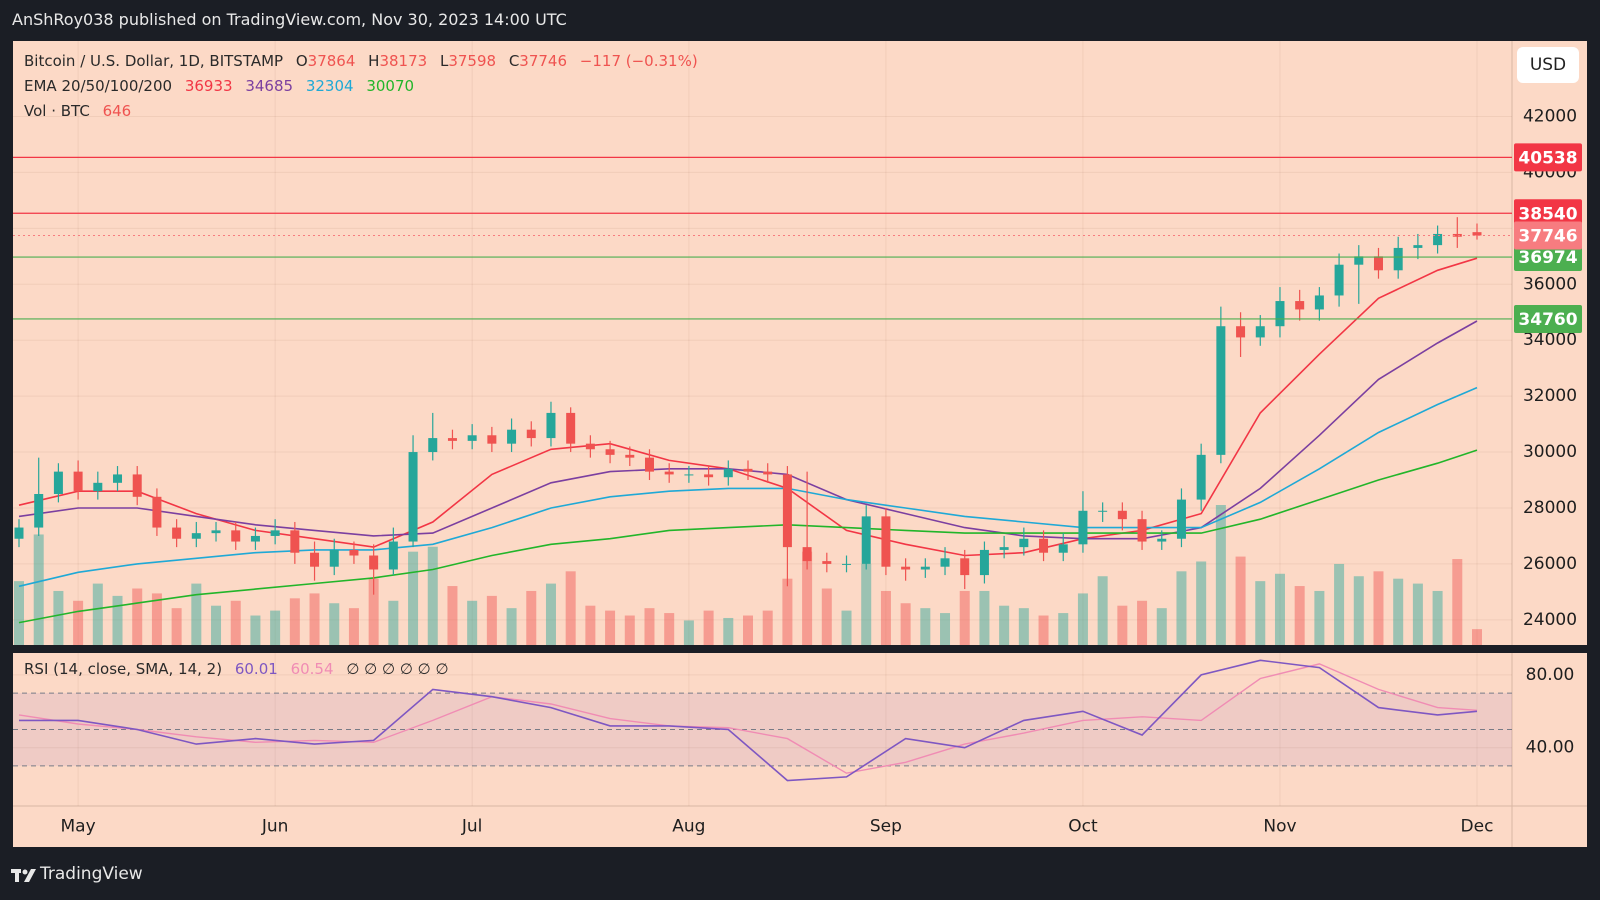  Describe the element at coordinates (472, 61) in the screenshot. I see `ohlc-value: 37598` at that location.